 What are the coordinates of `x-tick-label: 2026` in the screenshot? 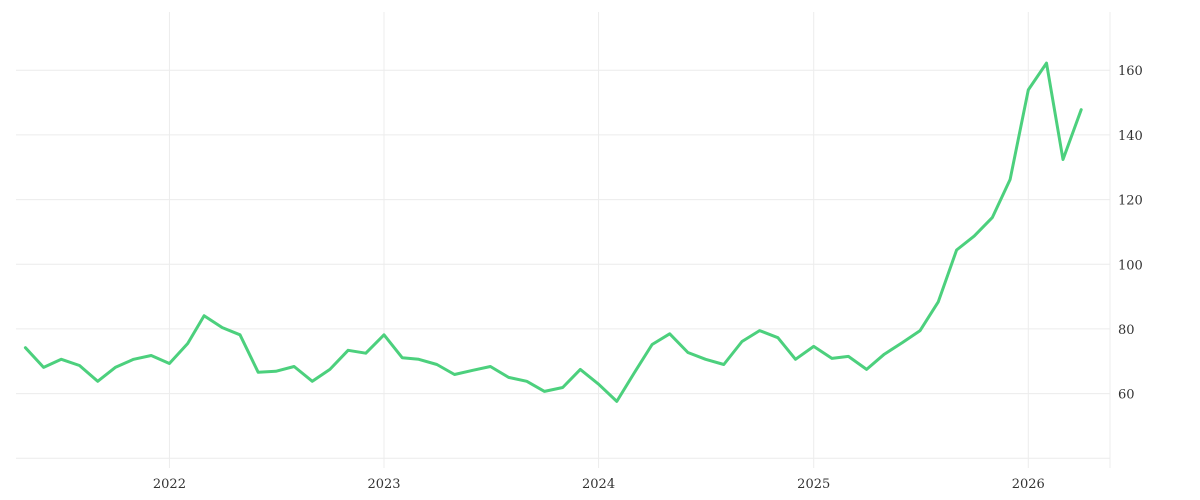 It's located at (1028, 484).